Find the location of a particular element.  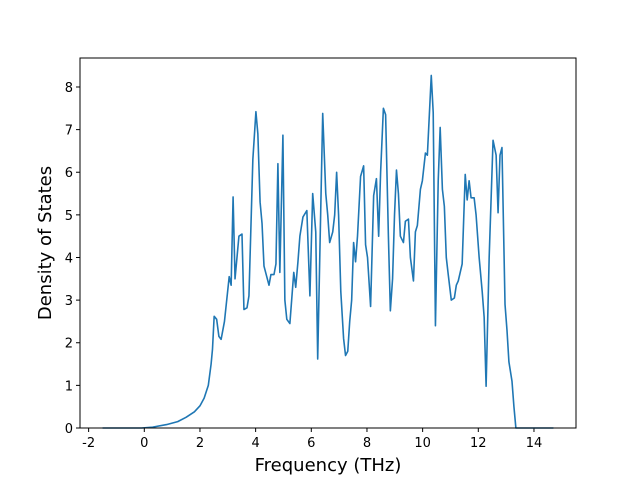

x-tick-label: 2 is located at coordinates (200, 443).